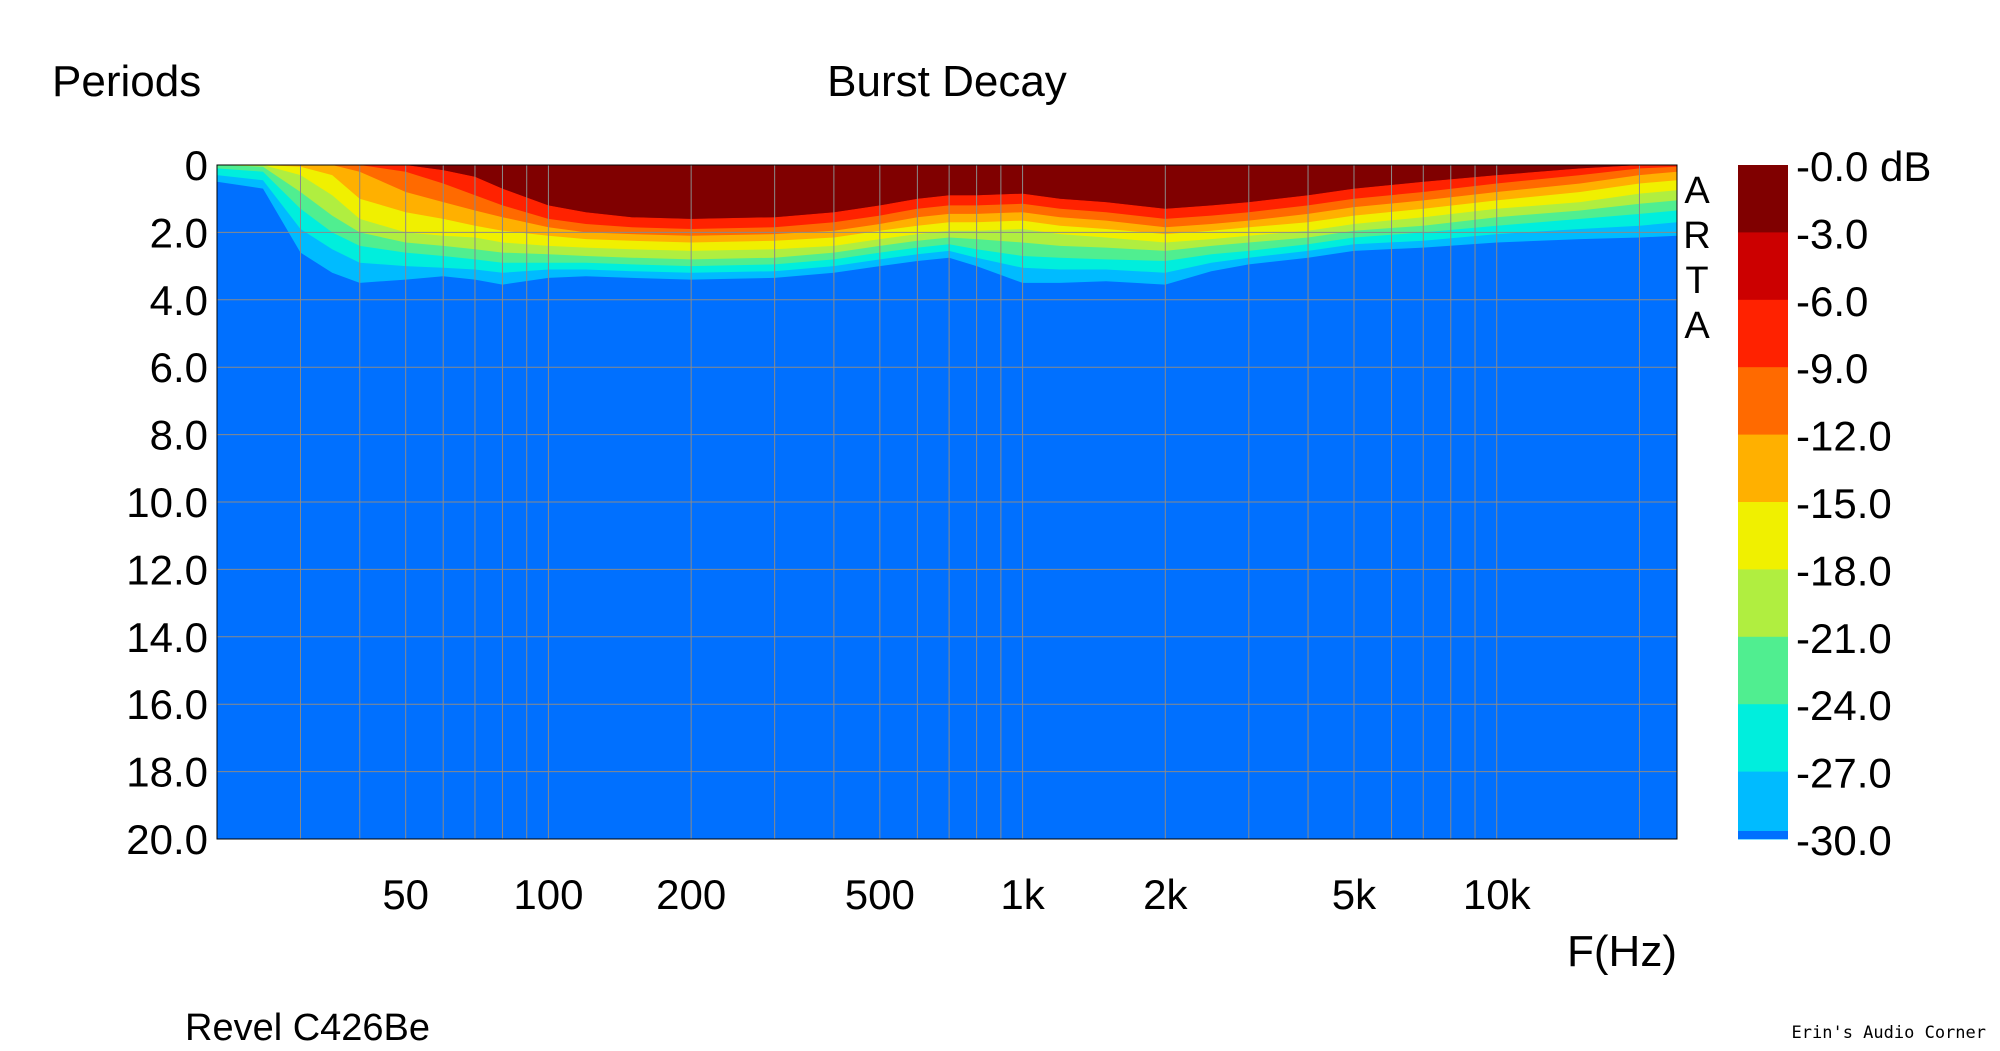 The width and height of the screenshot is (2000, 1051). What do you see at coordinates (947, 81) in the screenshot?
I see `chart-title: Burst Decay` at bounding box center [947, 81].